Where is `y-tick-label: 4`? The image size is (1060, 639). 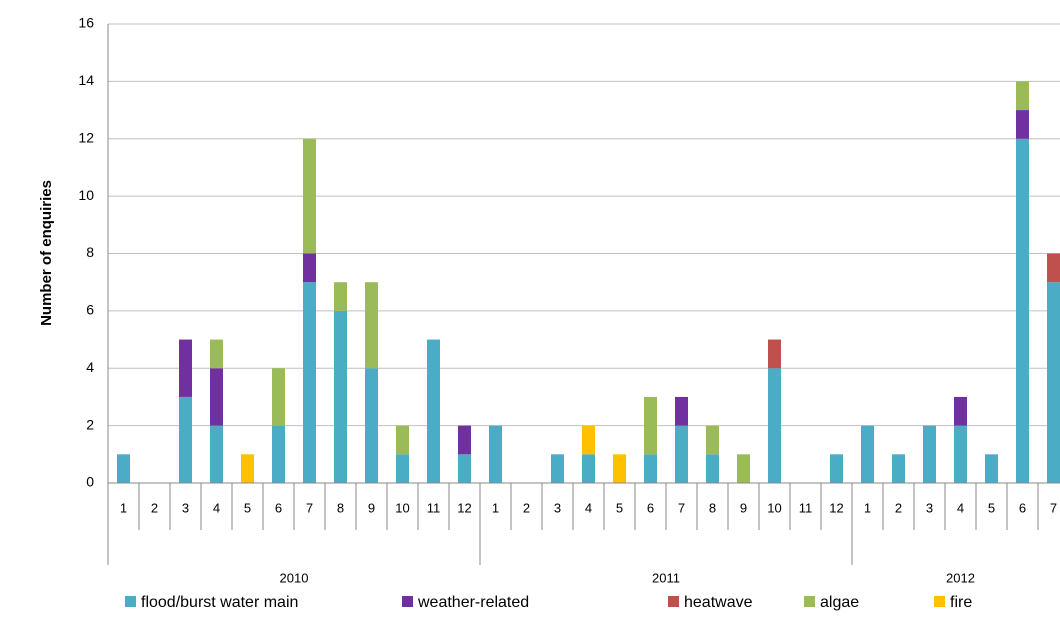
y-tick-label: 4 is located at coordinates (90, 367).